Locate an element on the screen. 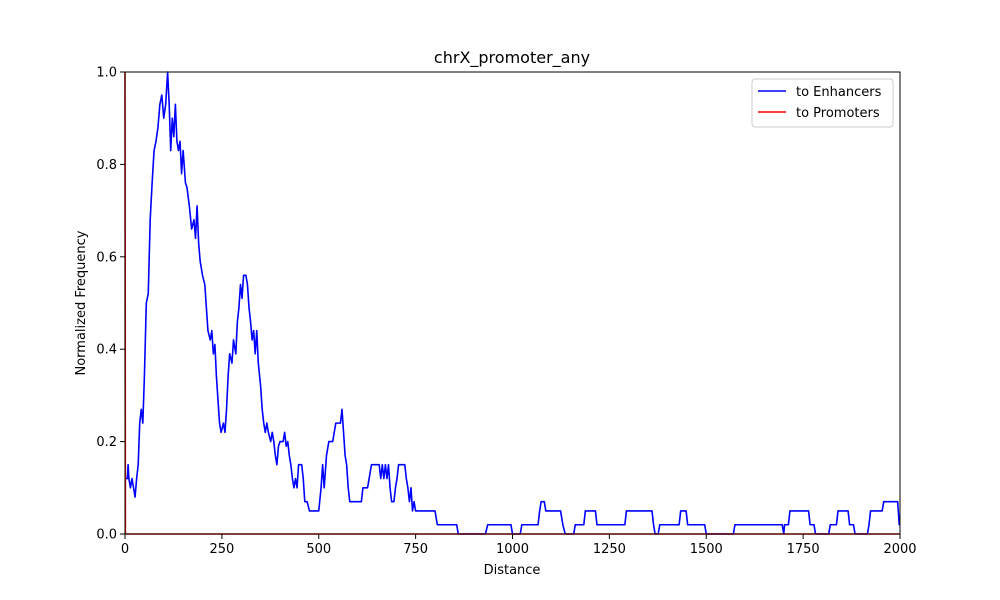 The width and height of the screenshot is (1000, 600). y-tick-label: 0.0 is located at coordinates (106, 535).